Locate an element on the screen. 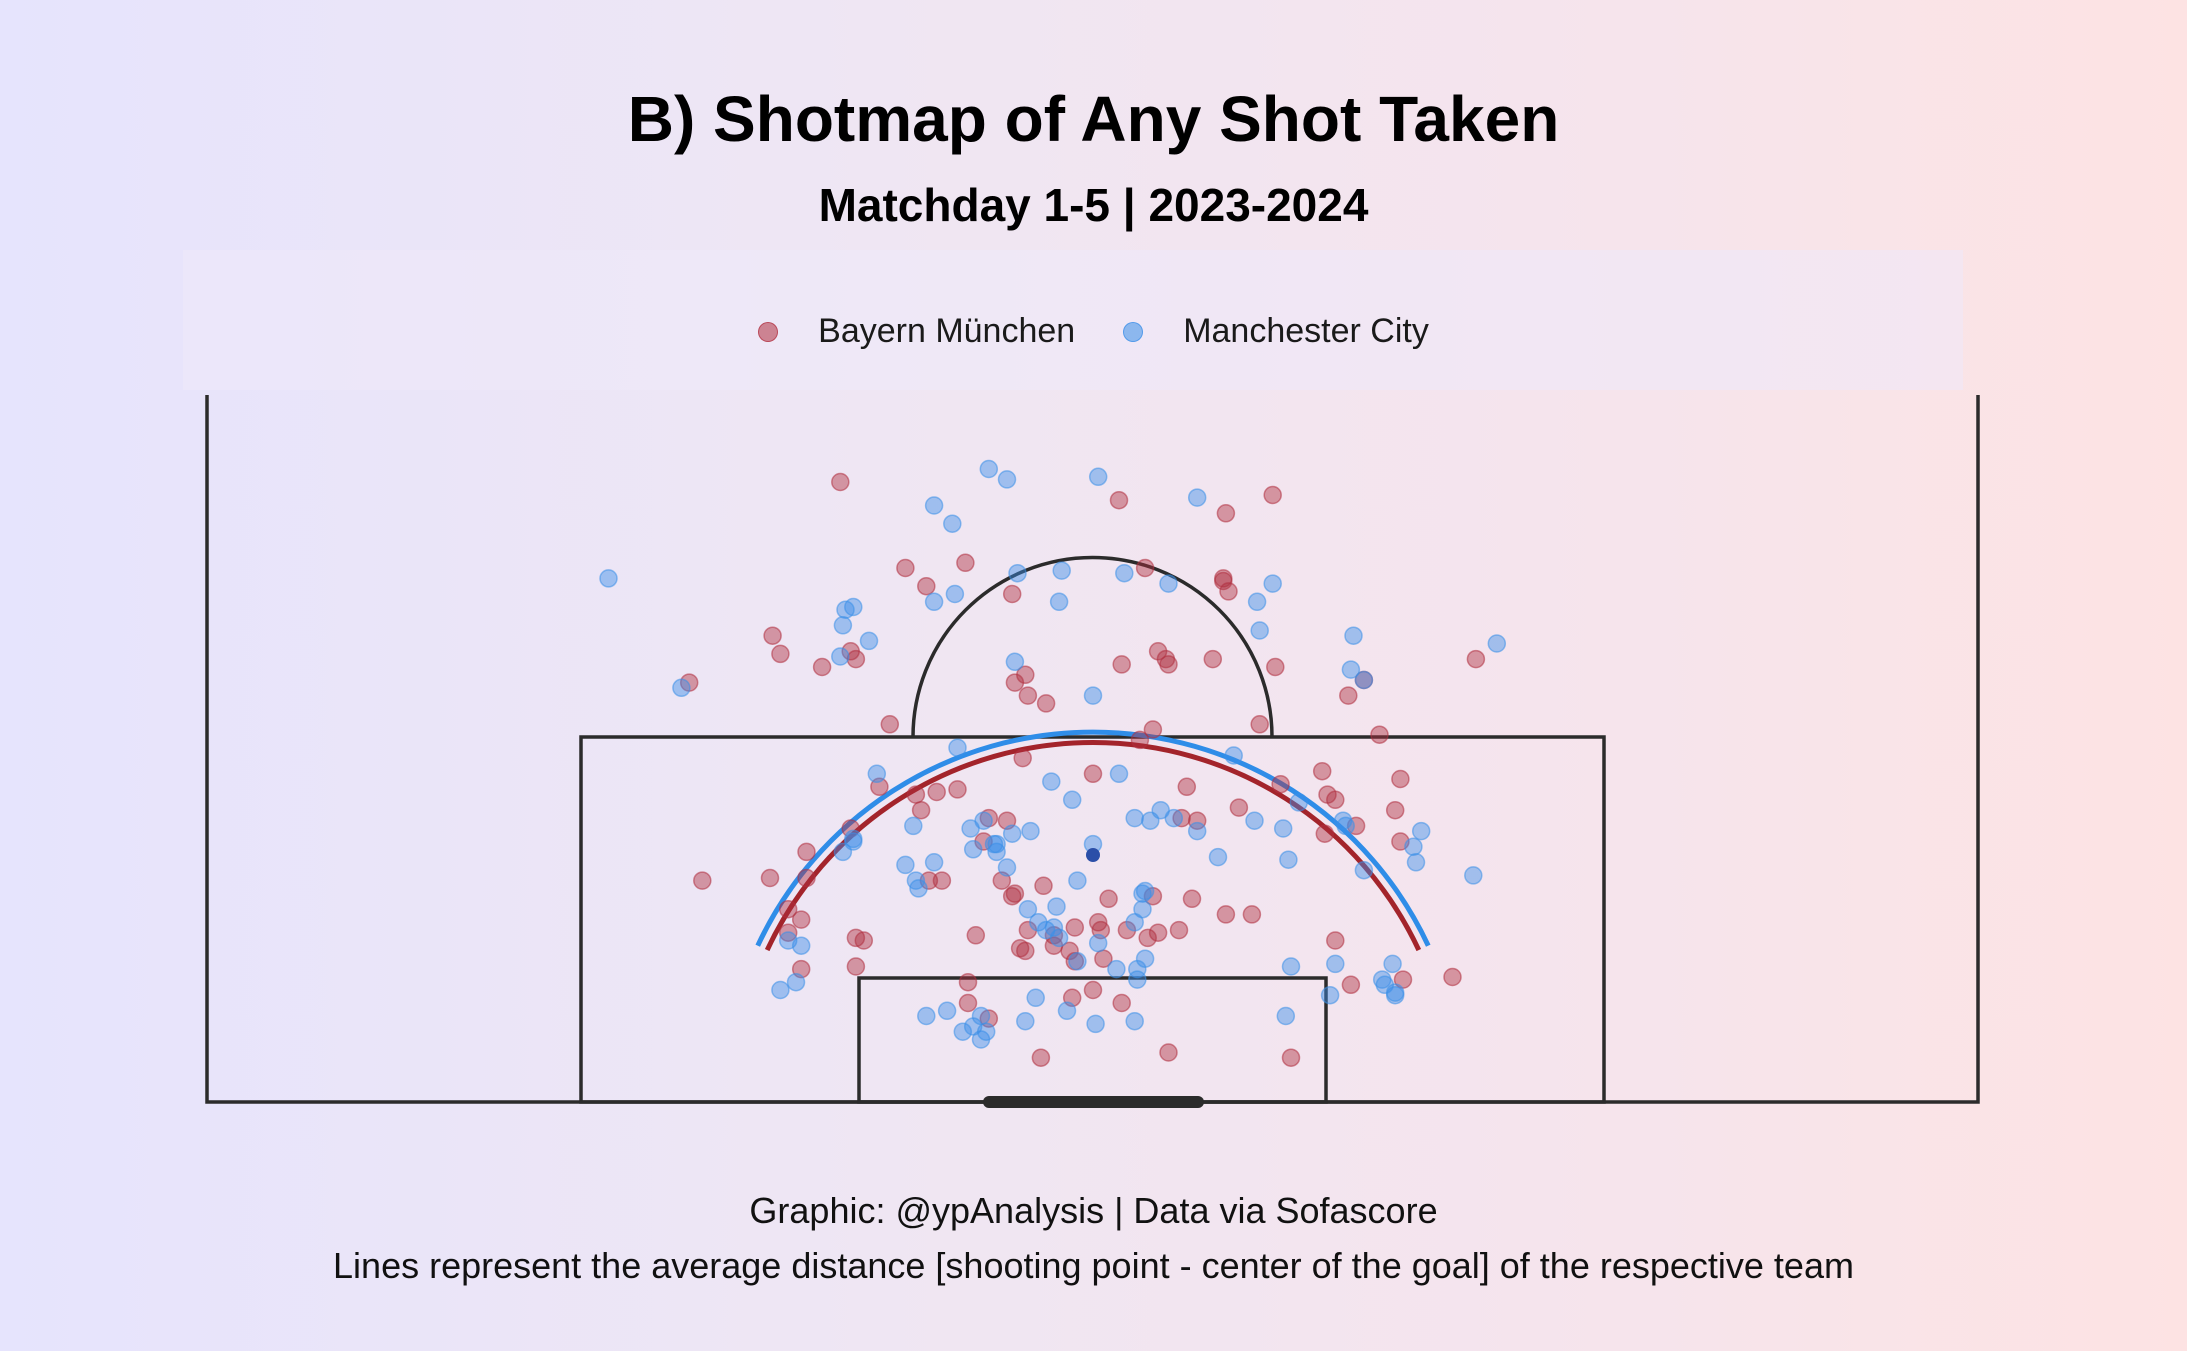 The image size is (2187, 1351). legend-background is located at coordinates (1073, 320).